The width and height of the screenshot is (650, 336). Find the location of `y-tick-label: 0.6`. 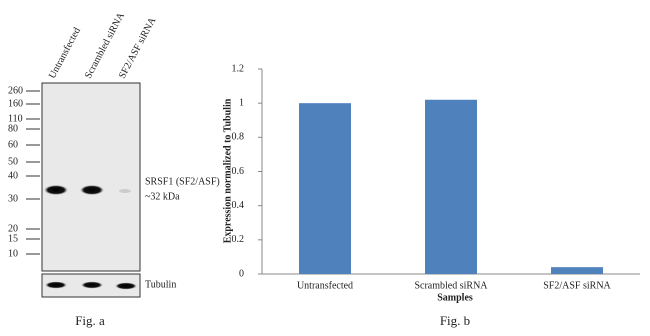

y-tick-label: 0.6 is located at coordinates (238, 171).